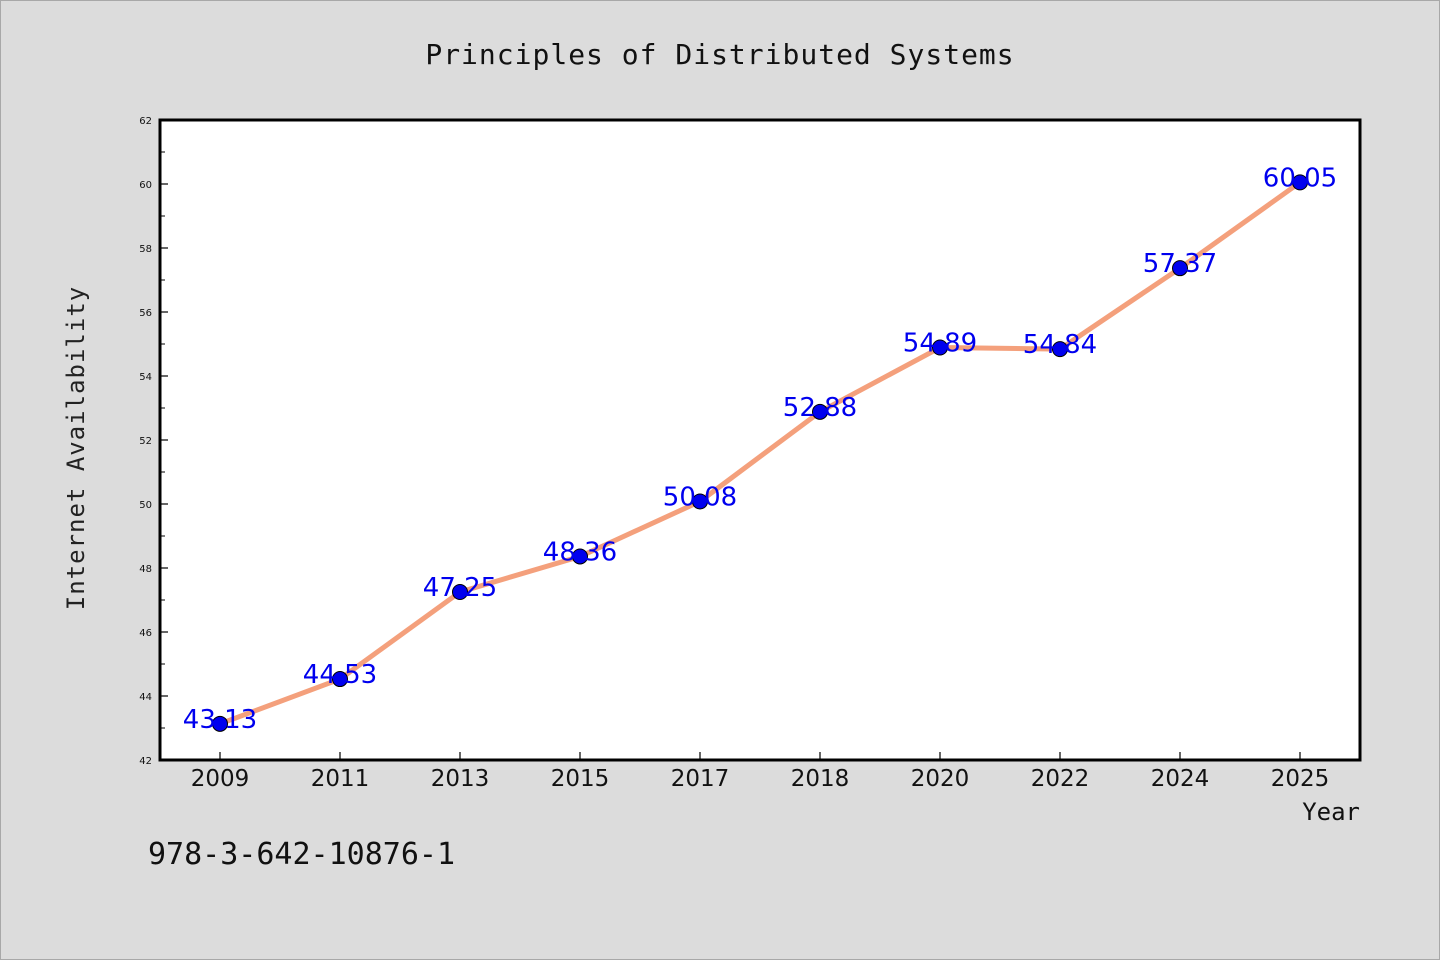 Image resolution: width=1440 pixels, height=960 pixels. Describe the element at coordinates (460, 779) in the screenshot. I see `x-tick-label: 2013` at that location.